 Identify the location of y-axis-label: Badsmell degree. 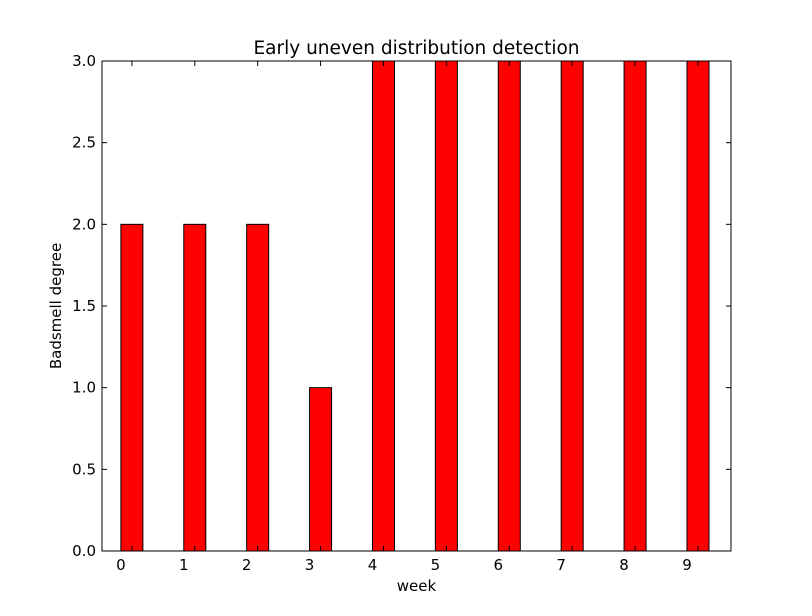
(56, 306).